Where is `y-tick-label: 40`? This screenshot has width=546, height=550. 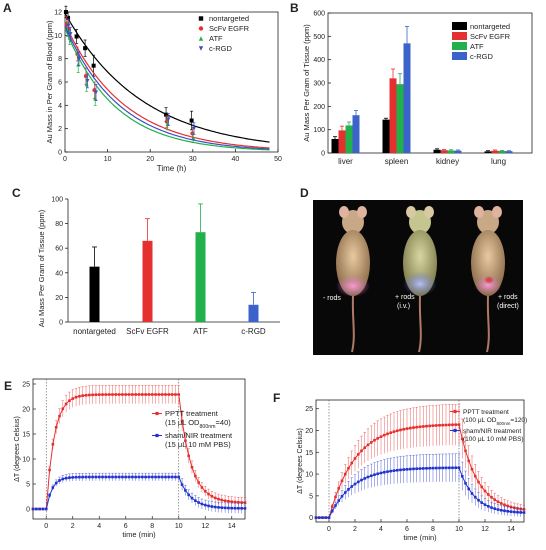
y-tick-label: 40 is located at coordinates (59, 273).